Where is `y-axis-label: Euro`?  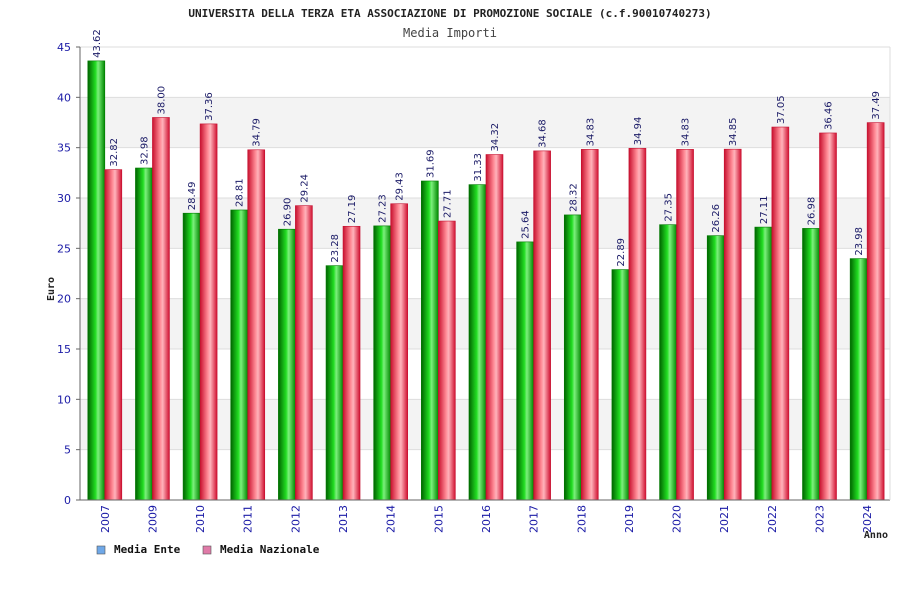
y-axis-label: Euro is located at coordinates (51, 289).